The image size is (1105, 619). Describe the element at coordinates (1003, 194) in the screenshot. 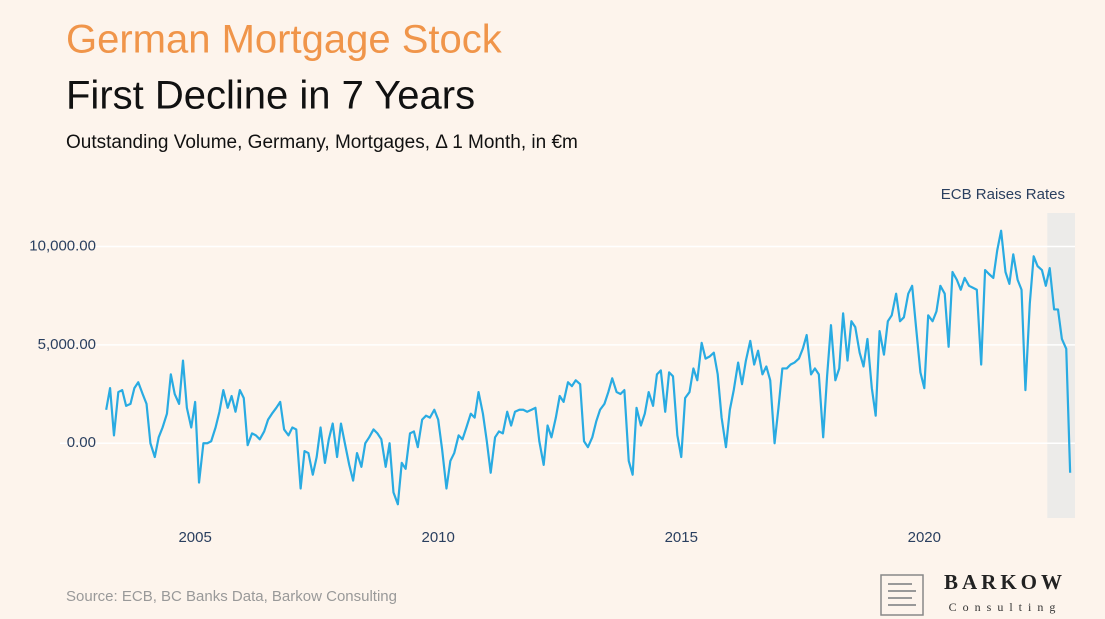

I see `annotation-label: ECB Raises Rates` at that location.